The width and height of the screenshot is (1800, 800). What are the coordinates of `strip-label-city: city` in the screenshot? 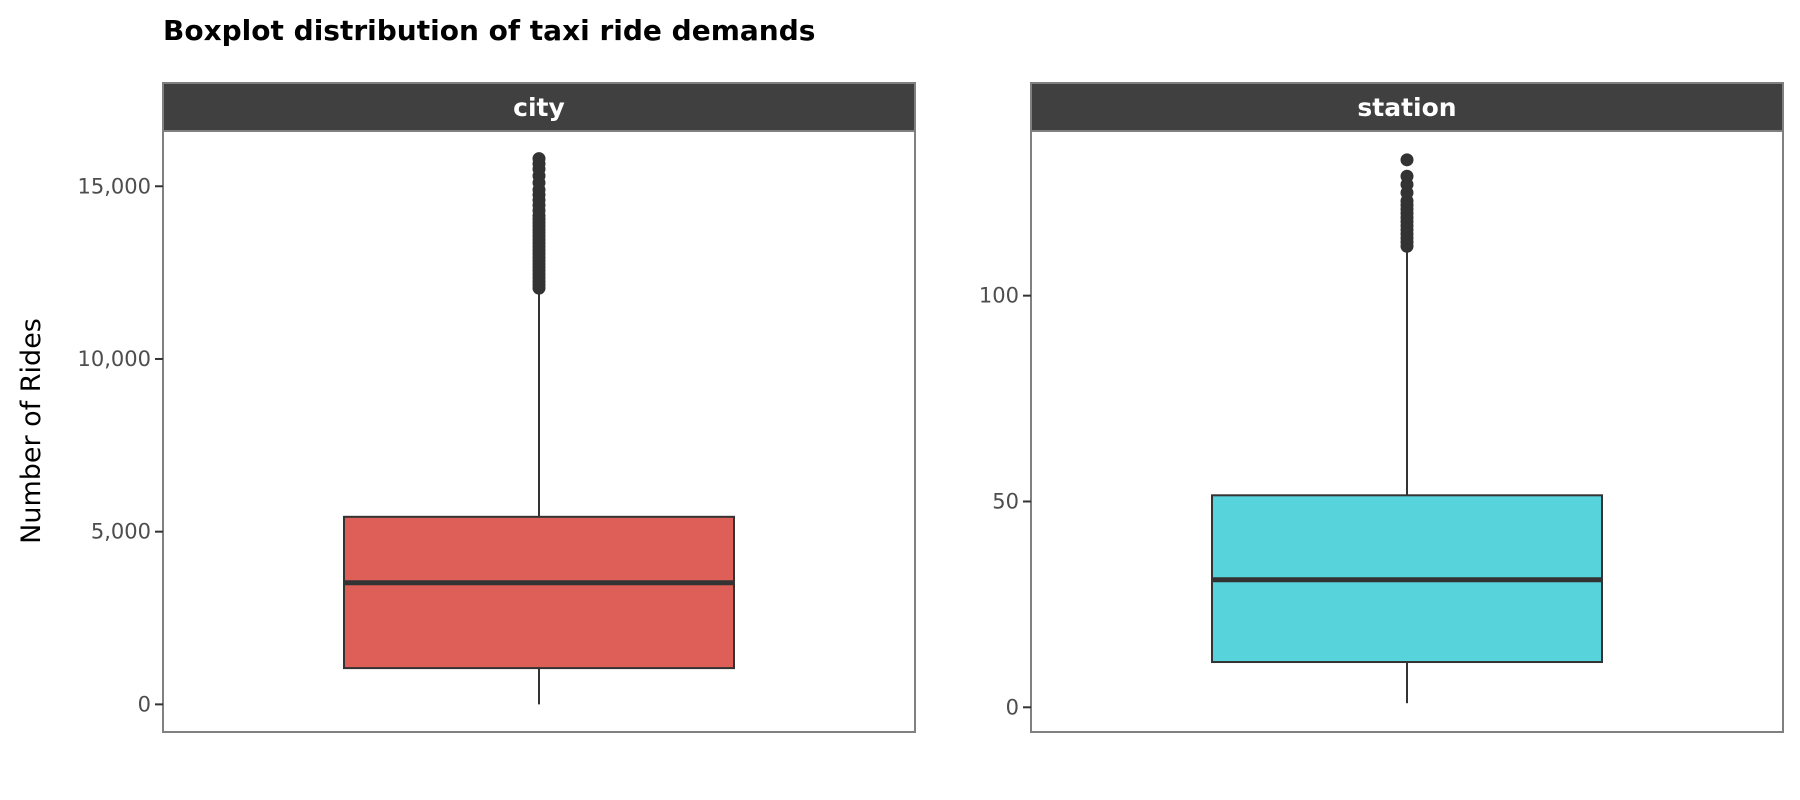 It's located at (539, 107).